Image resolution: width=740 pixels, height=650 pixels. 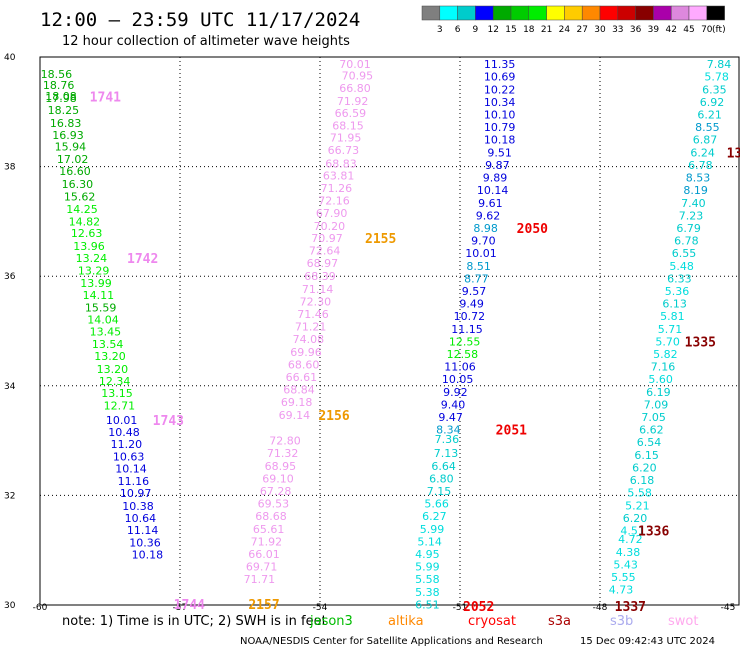 I want to click on wave-height-label: 68.60, so click(x=304, y=364).